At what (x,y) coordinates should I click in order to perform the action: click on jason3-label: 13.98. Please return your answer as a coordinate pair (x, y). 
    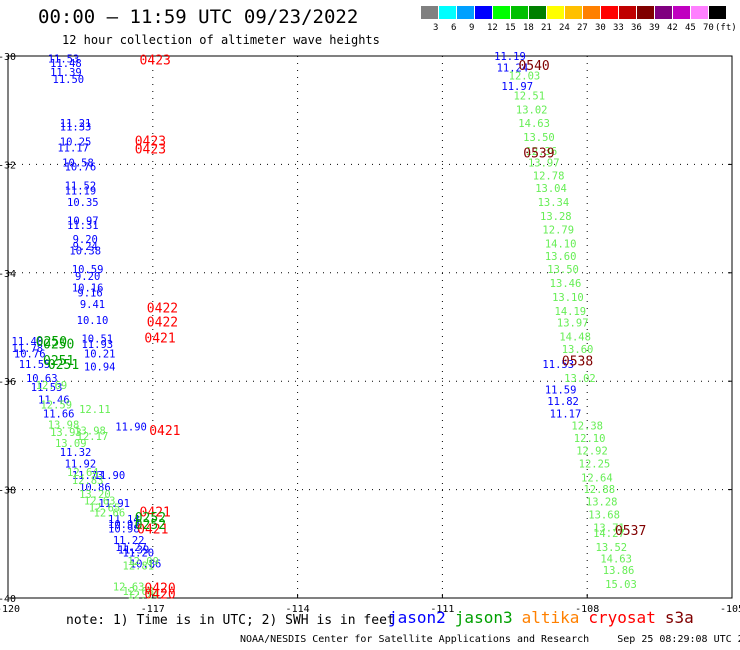
    Looking at the image, I should click on (64, 425).